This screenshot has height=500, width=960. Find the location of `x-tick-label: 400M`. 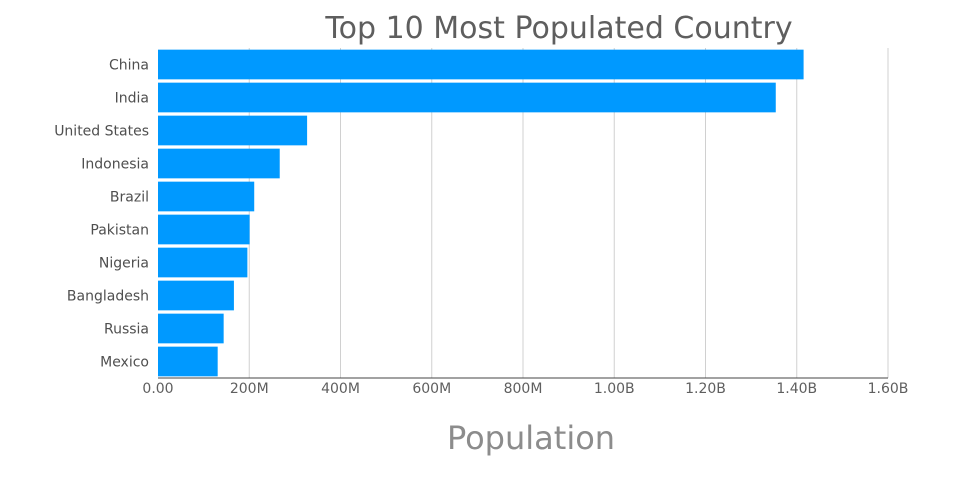

x-tick-label: 400M is located at coordinates (340, 389).